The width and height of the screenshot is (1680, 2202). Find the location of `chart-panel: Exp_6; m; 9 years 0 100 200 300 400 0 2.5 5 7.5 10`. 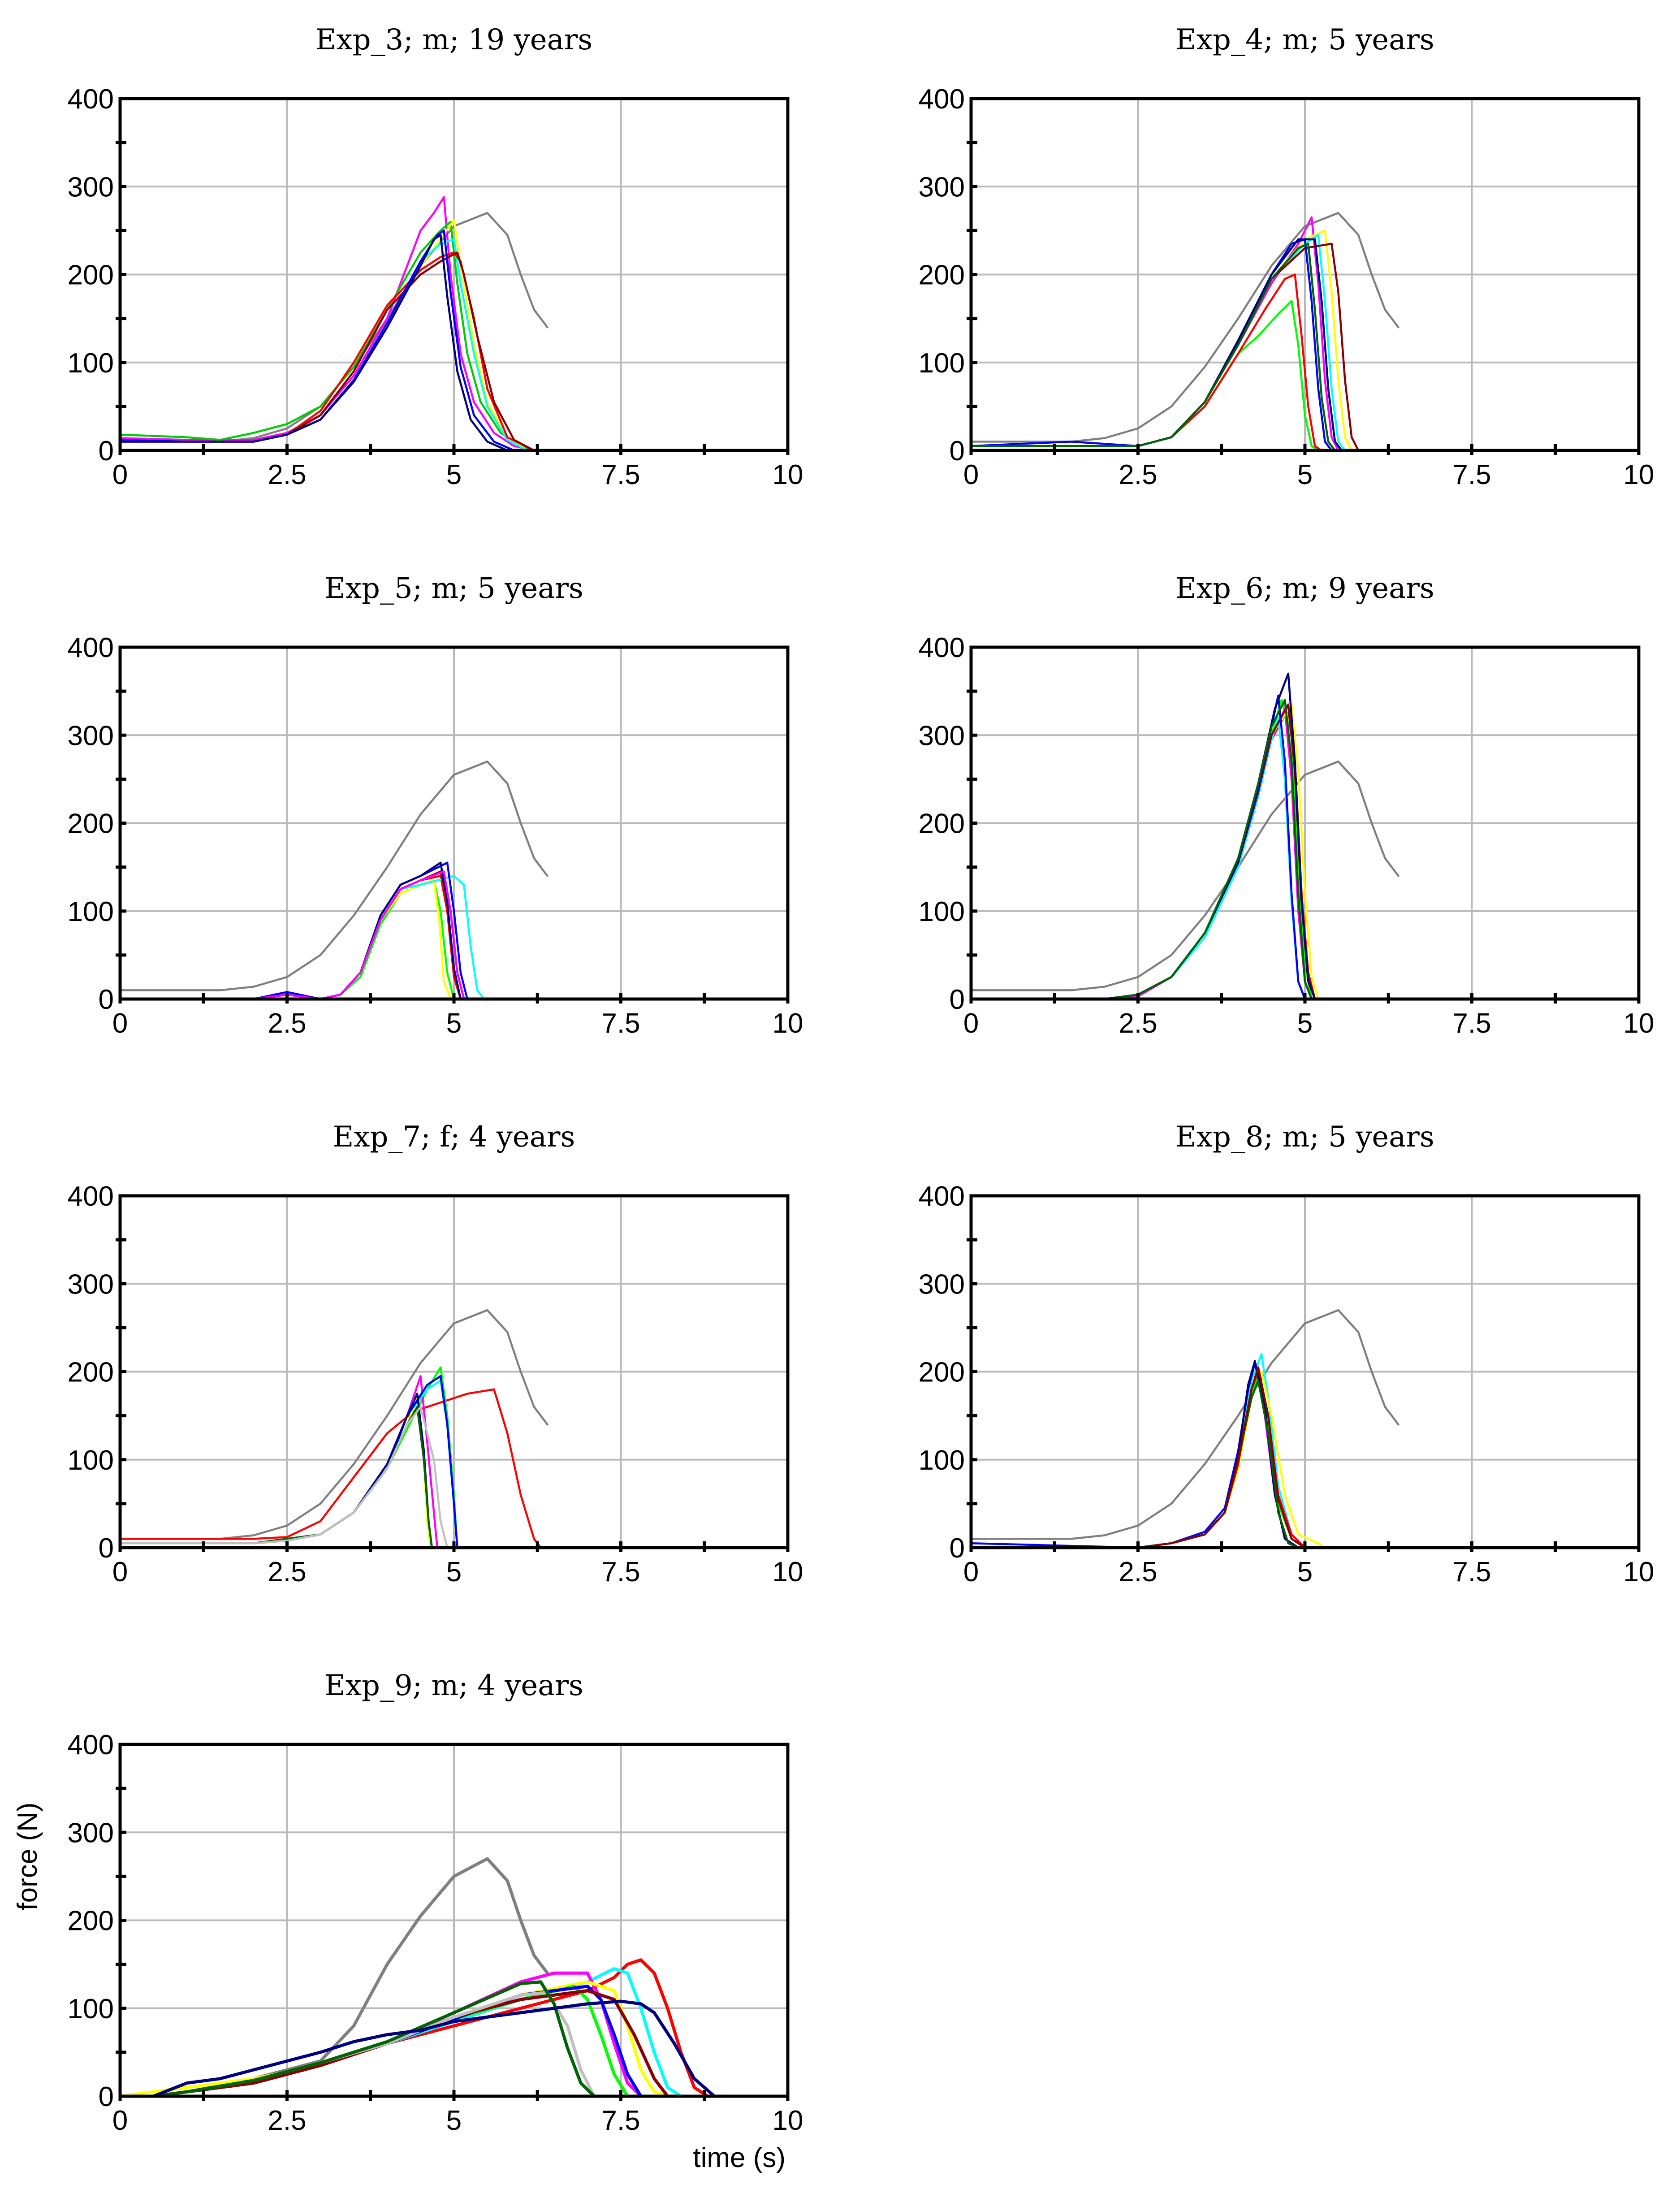

chart-panel: Exp_6; m; 9 years 0 100 200 300 400 0 2.5 5 7.5 10 is located at coordinates (1286, 805).